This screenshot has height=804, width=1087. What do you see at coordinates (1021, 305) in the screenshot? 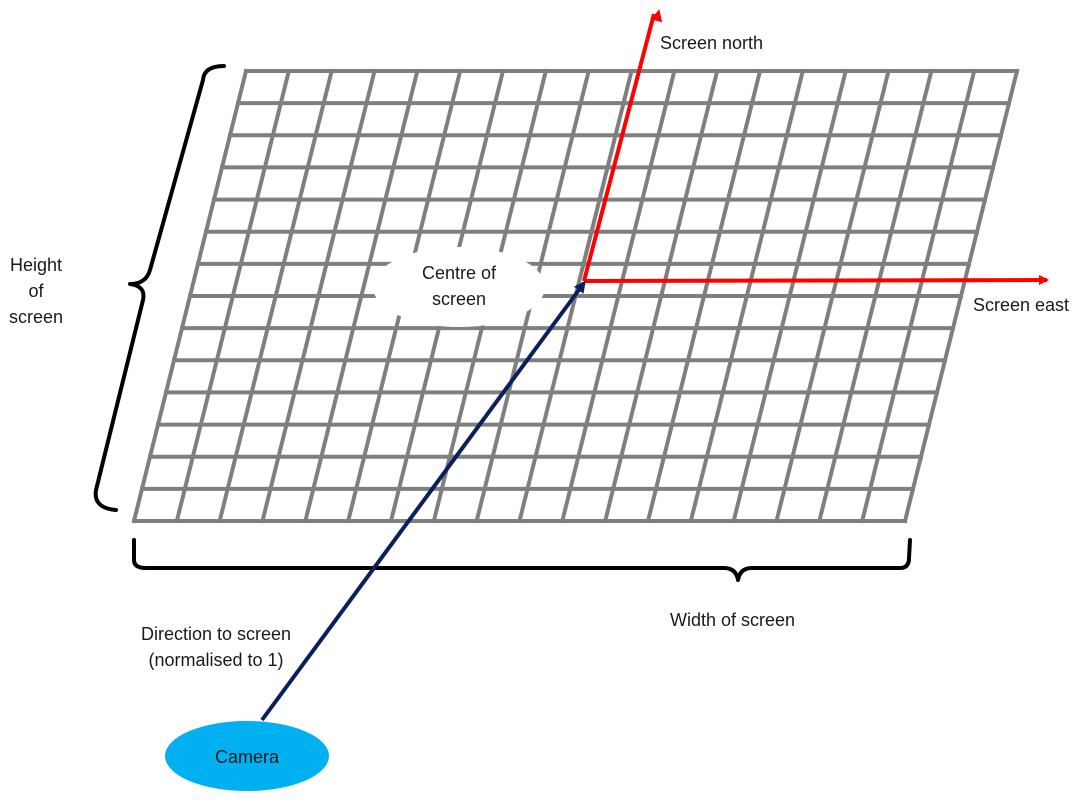
I see `screen-east-label: Screen east` at bounding box center [1021, 305].